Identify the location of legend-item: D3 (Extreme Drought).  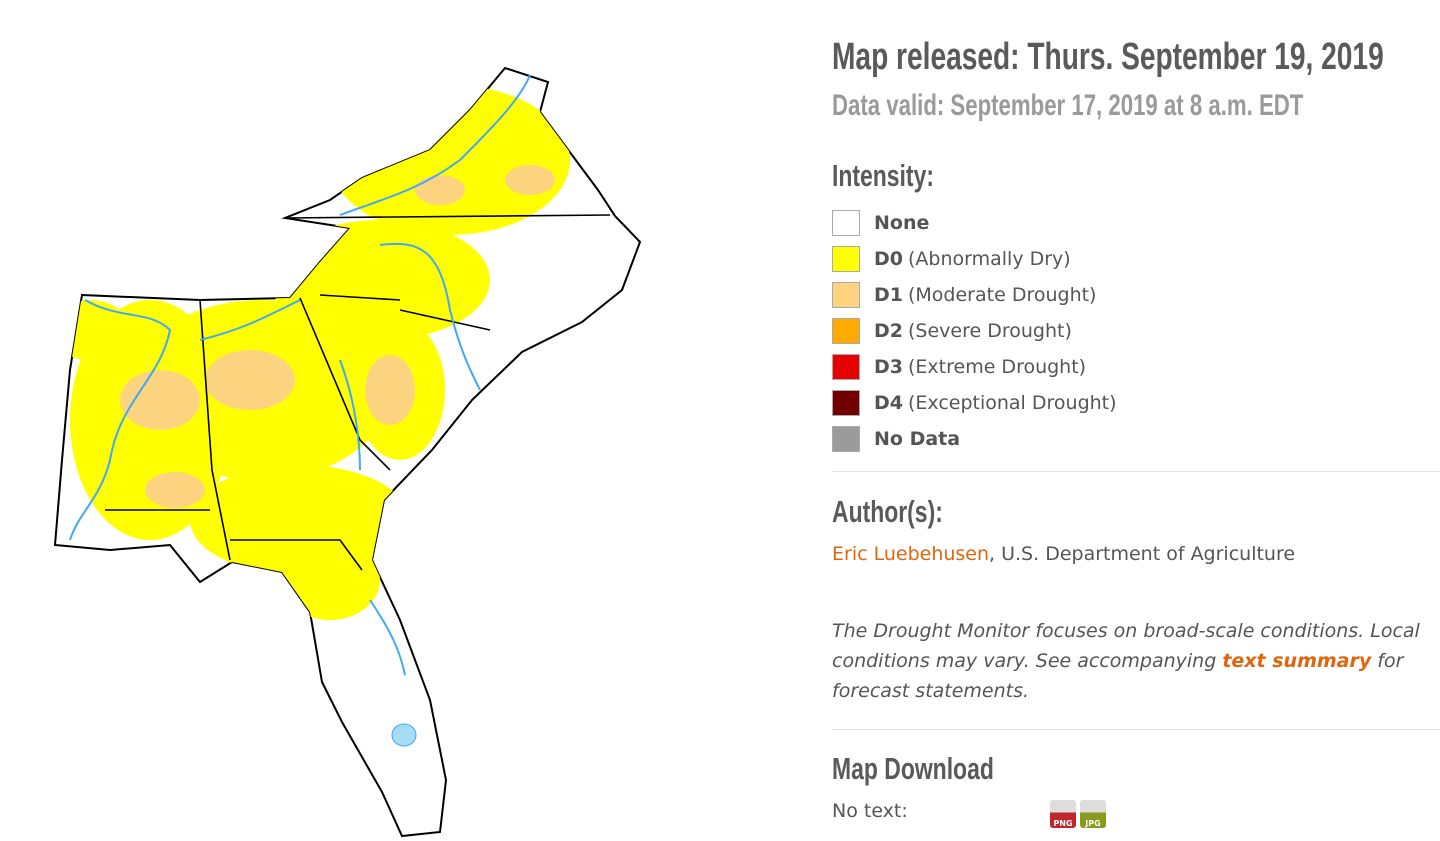
(974, 367).